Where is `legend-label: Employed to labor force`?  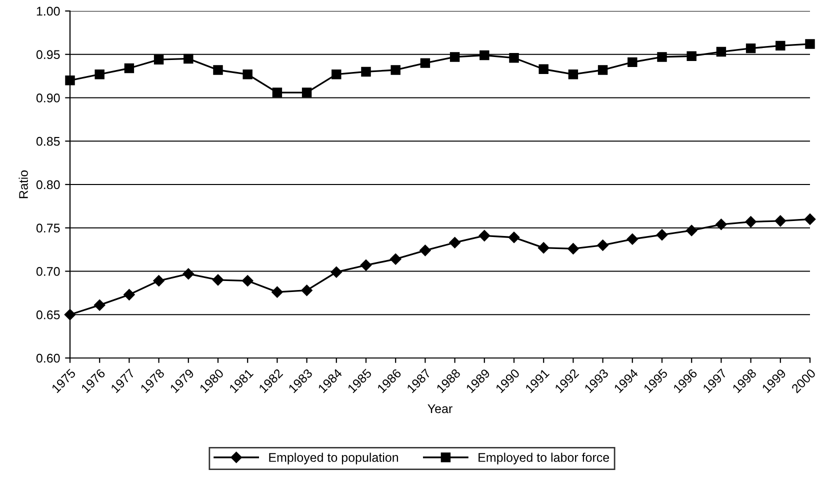 legend-label: Employed to labor force is located at coordinates (544, 458).